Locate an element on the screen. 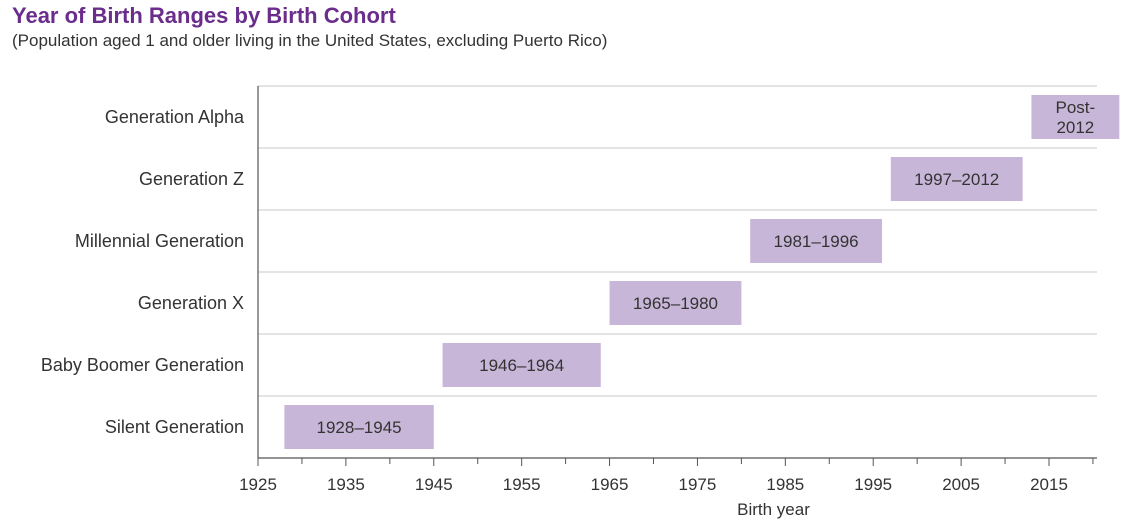  x-tick-label: 2015 is located at coordinates (1049, 484).